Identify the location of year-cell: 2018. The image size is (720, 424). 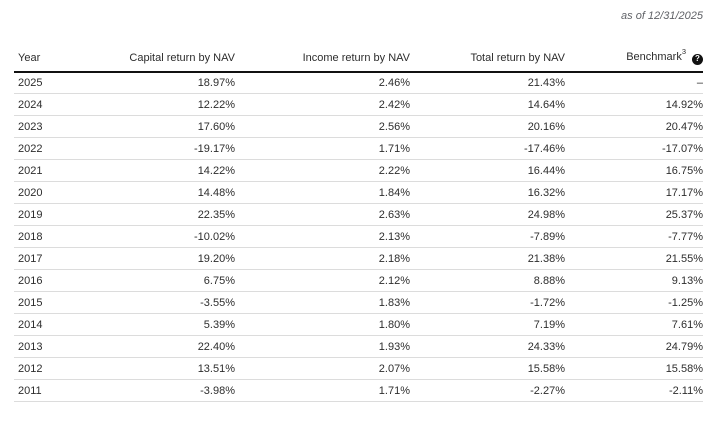
(64, 236).